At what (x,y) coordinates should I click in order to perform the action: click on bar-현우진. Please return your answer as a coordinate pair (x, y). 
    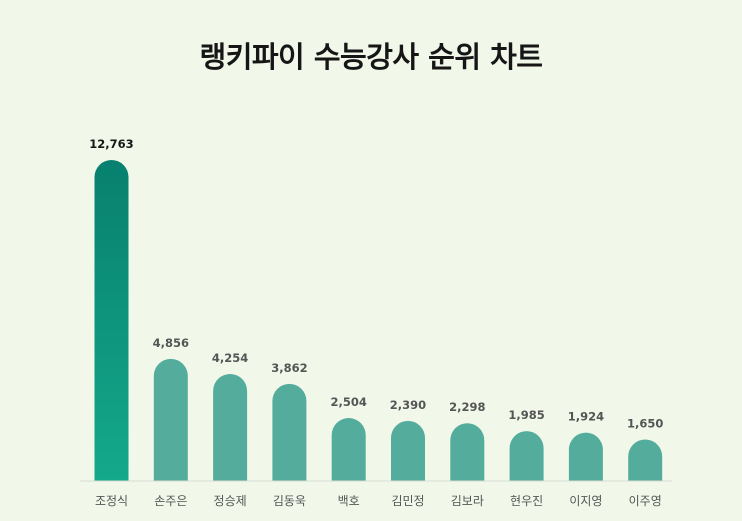
    Looking at the image, I should click on (526, 456).